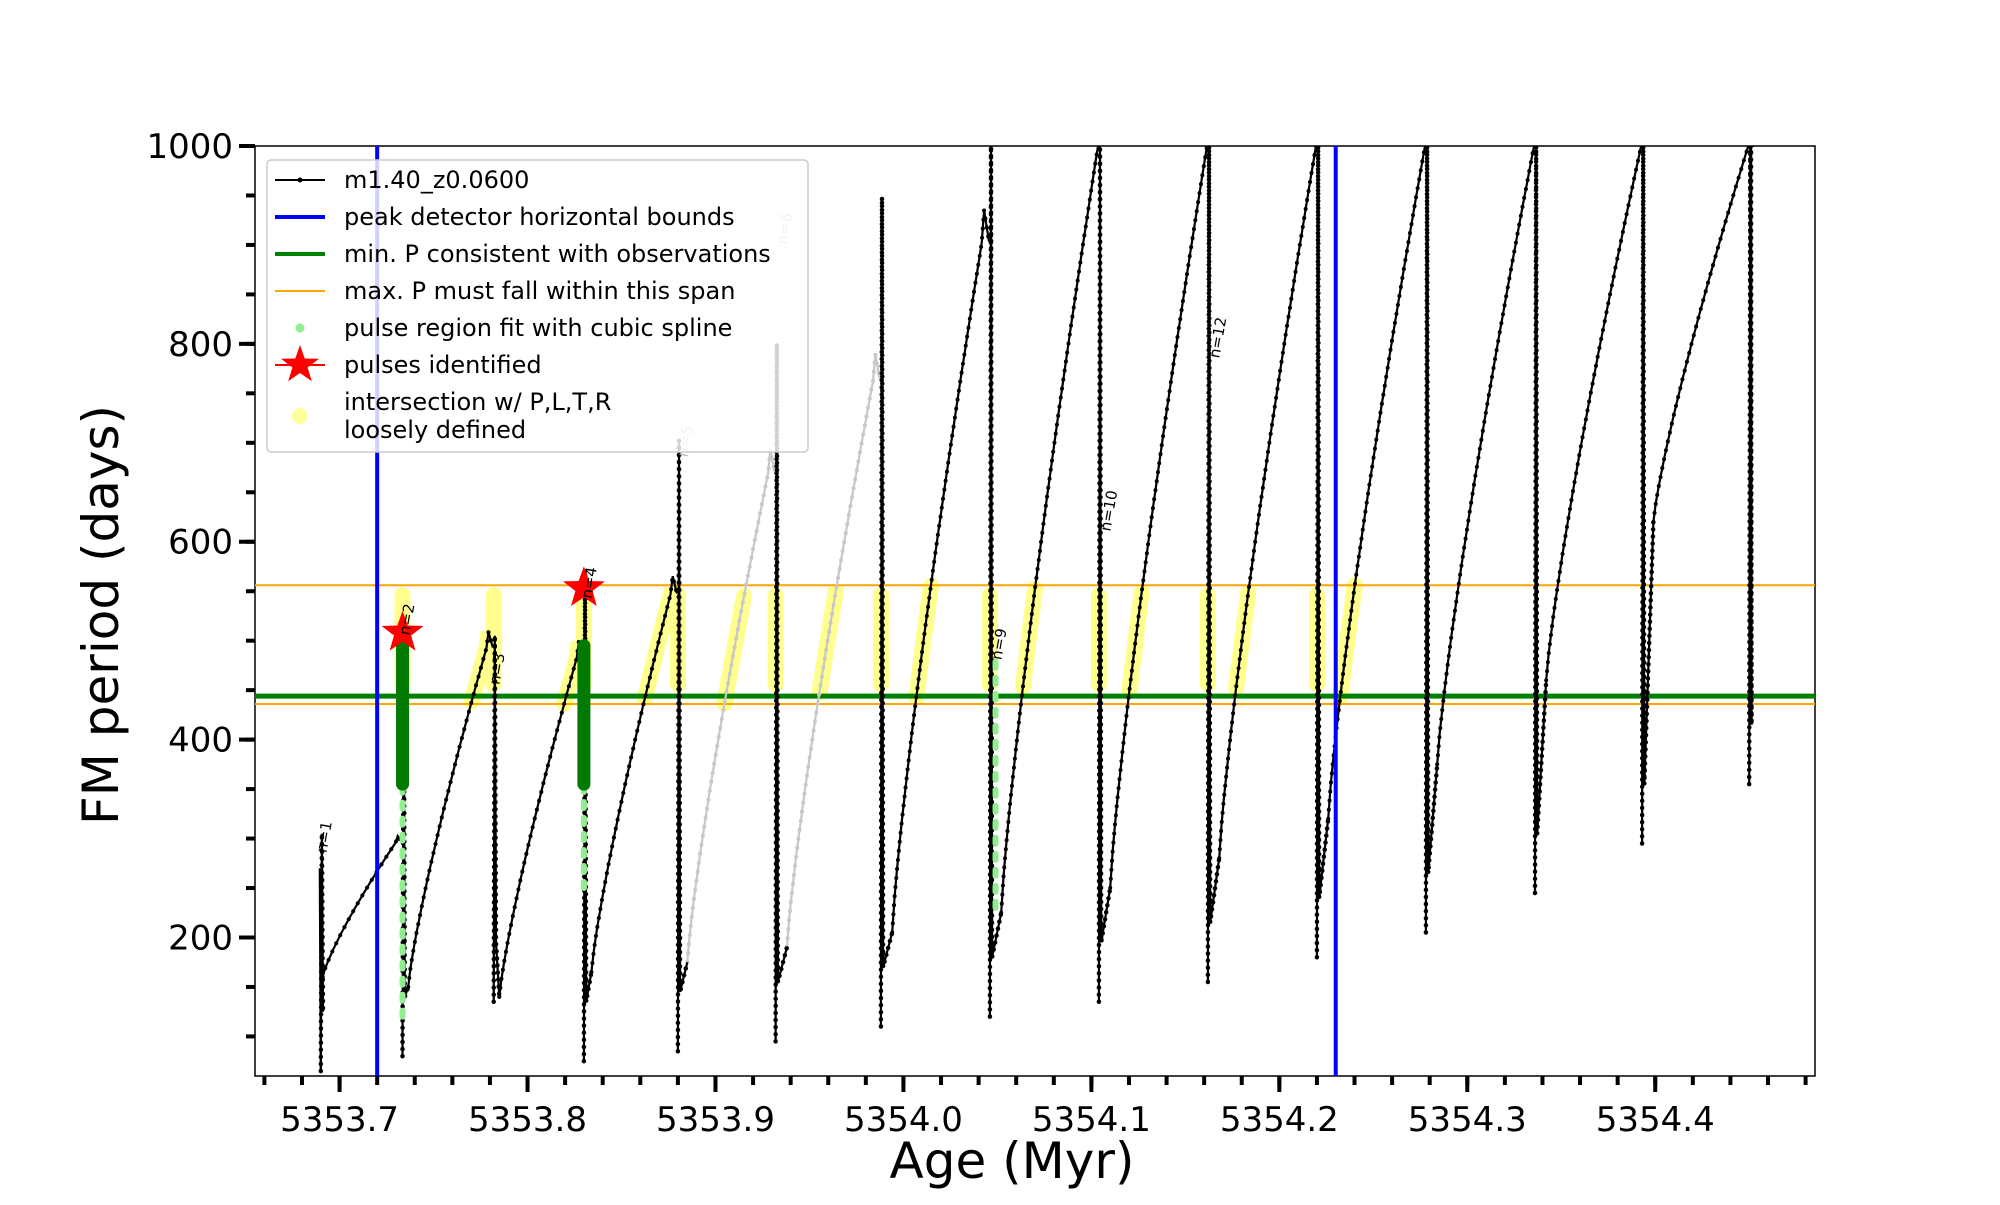  Describe the element at coordinates (998, 644) in the screenshot. I see `cycle-annotation: n=9` at that location.